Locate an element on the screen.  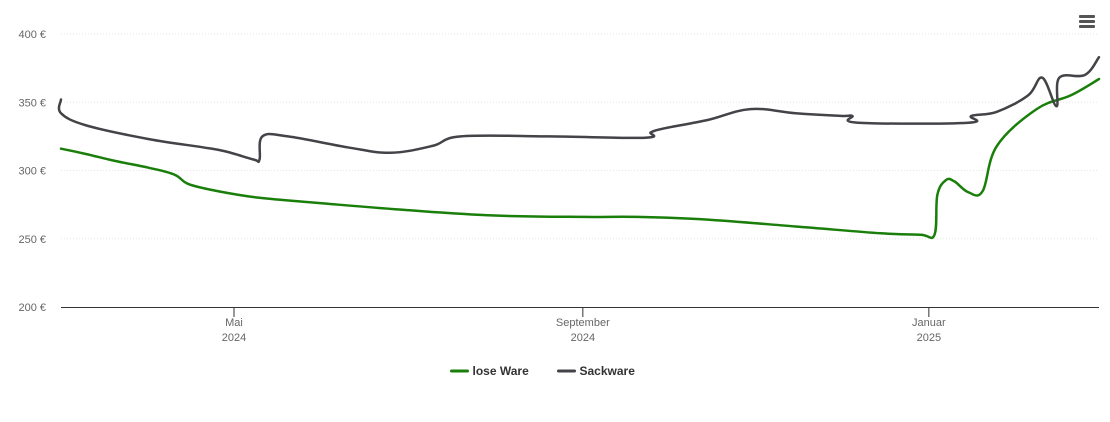
legend-label: Sackware is located at coordinates (608, 371).